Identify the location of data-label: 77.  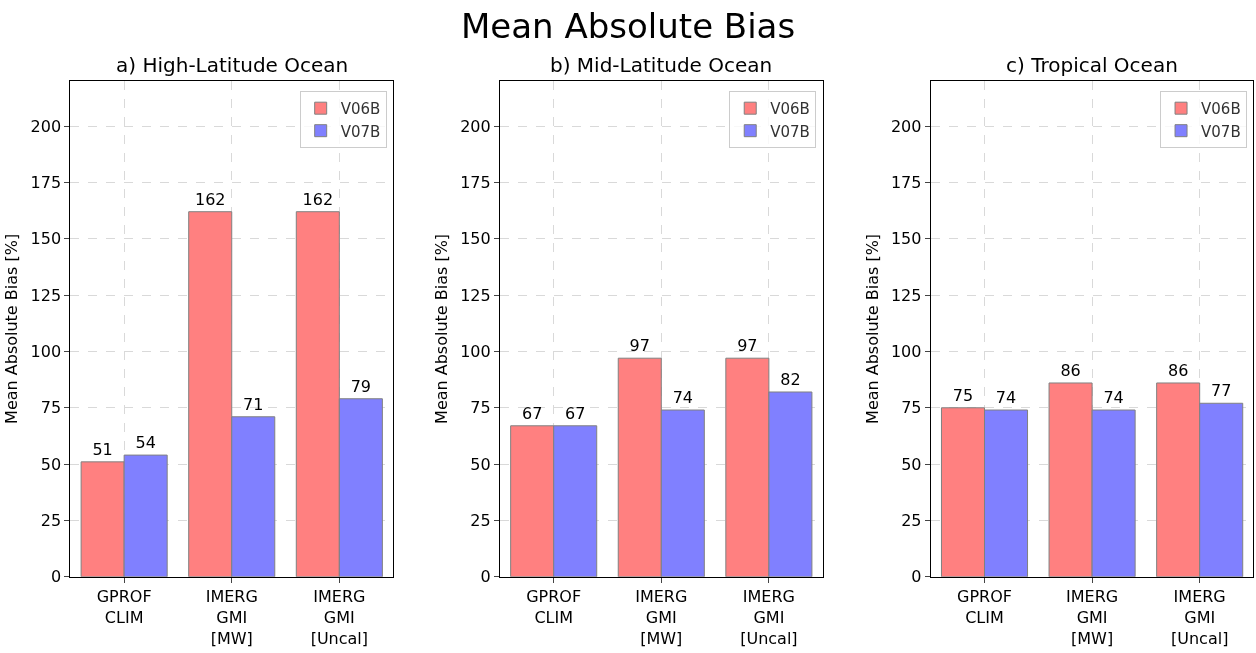
(1221, 391).